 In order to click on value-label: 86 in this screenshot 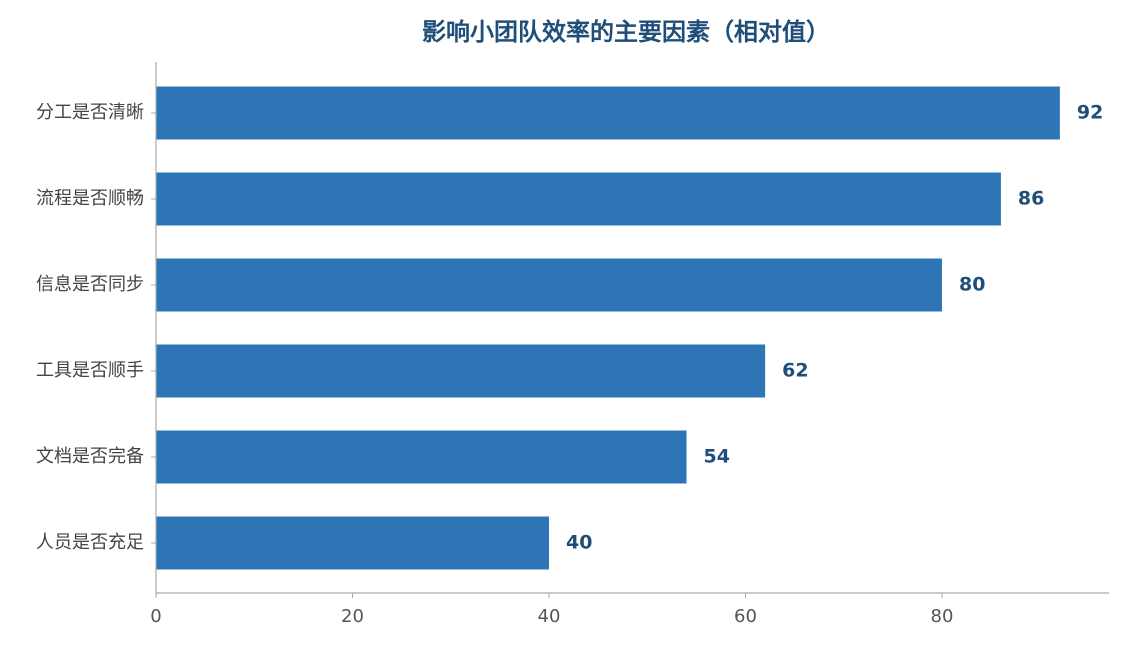, I will do `click(1031, 199)`.